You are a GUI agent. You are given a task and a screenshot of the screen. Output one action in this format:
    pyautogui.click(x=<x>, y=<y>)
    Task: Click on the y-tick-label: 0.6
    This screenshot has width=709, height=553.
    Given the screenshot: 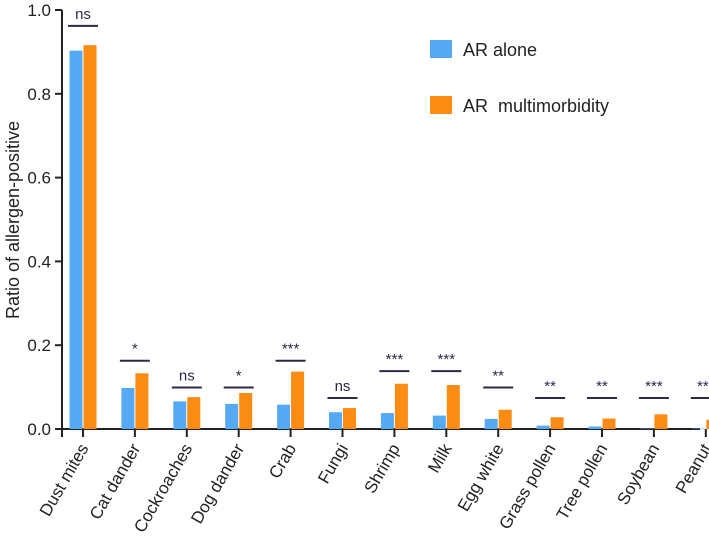 What is the action you would take?
    pyautogui.click(x=39, y=178)
    